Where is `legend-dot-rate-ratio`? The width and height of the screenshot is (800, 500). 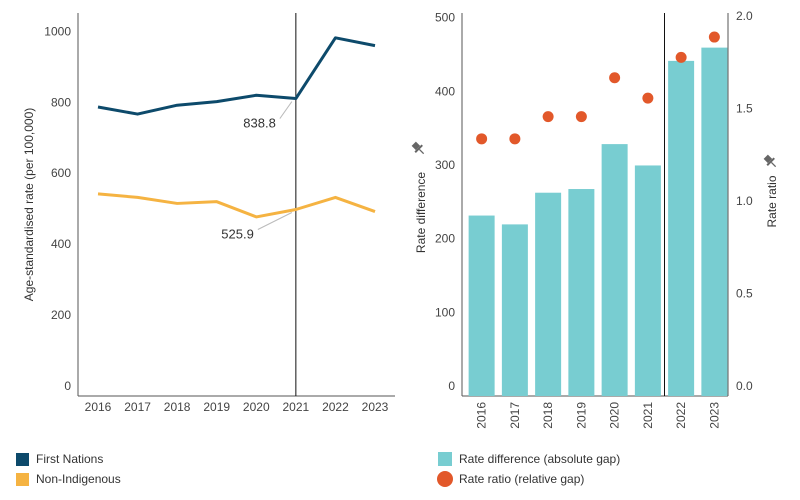 legend-dot-rate-ratio is located at coordinates (445, 479).